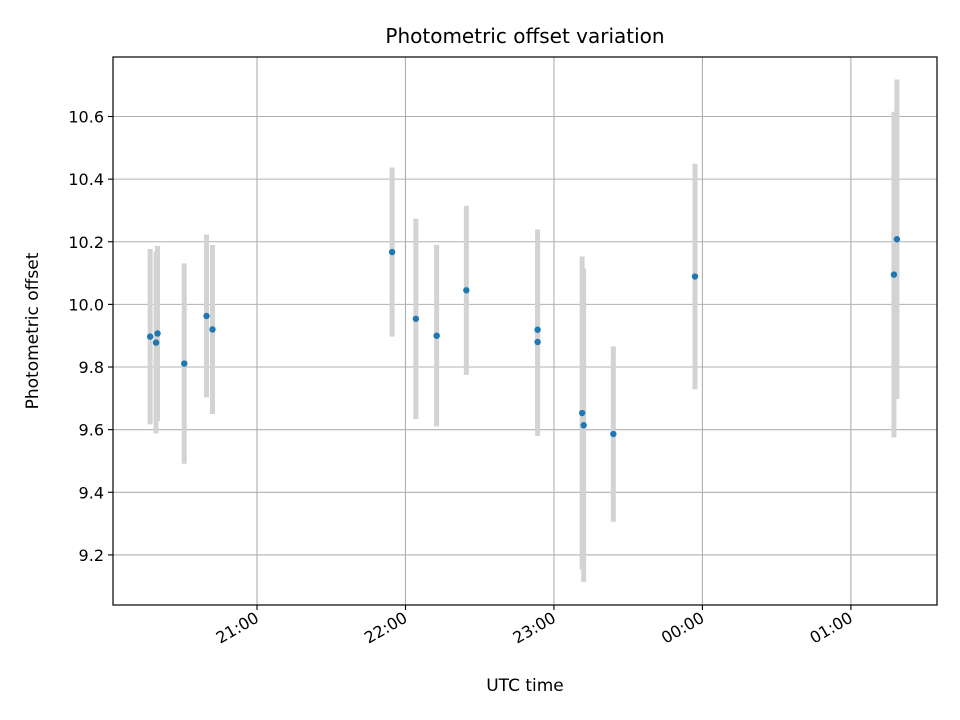 The width and height of the screenshot is (960, 720). What do you see at coordinates (86, 304) in the screenshot?
I see `y-tick-label: 10.0` at bounding box center [86, 304].